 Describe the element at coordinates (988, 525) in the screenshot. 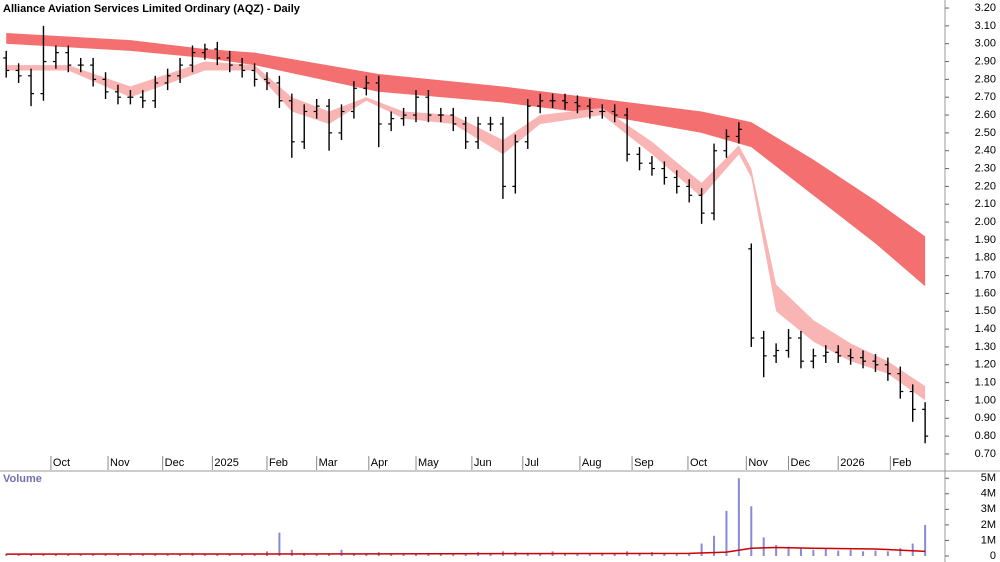

I see `y-tick-label: 2M` at that location.